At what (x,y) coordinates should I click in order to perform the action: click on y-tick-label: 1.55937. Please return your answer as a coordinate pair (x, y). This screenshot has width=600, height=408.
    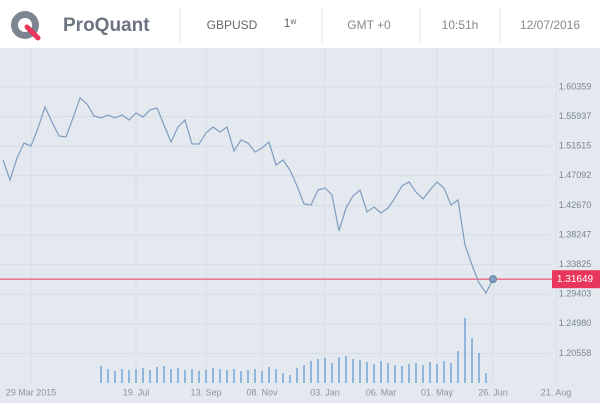
    Looking at the image, I should click on (575, 116).